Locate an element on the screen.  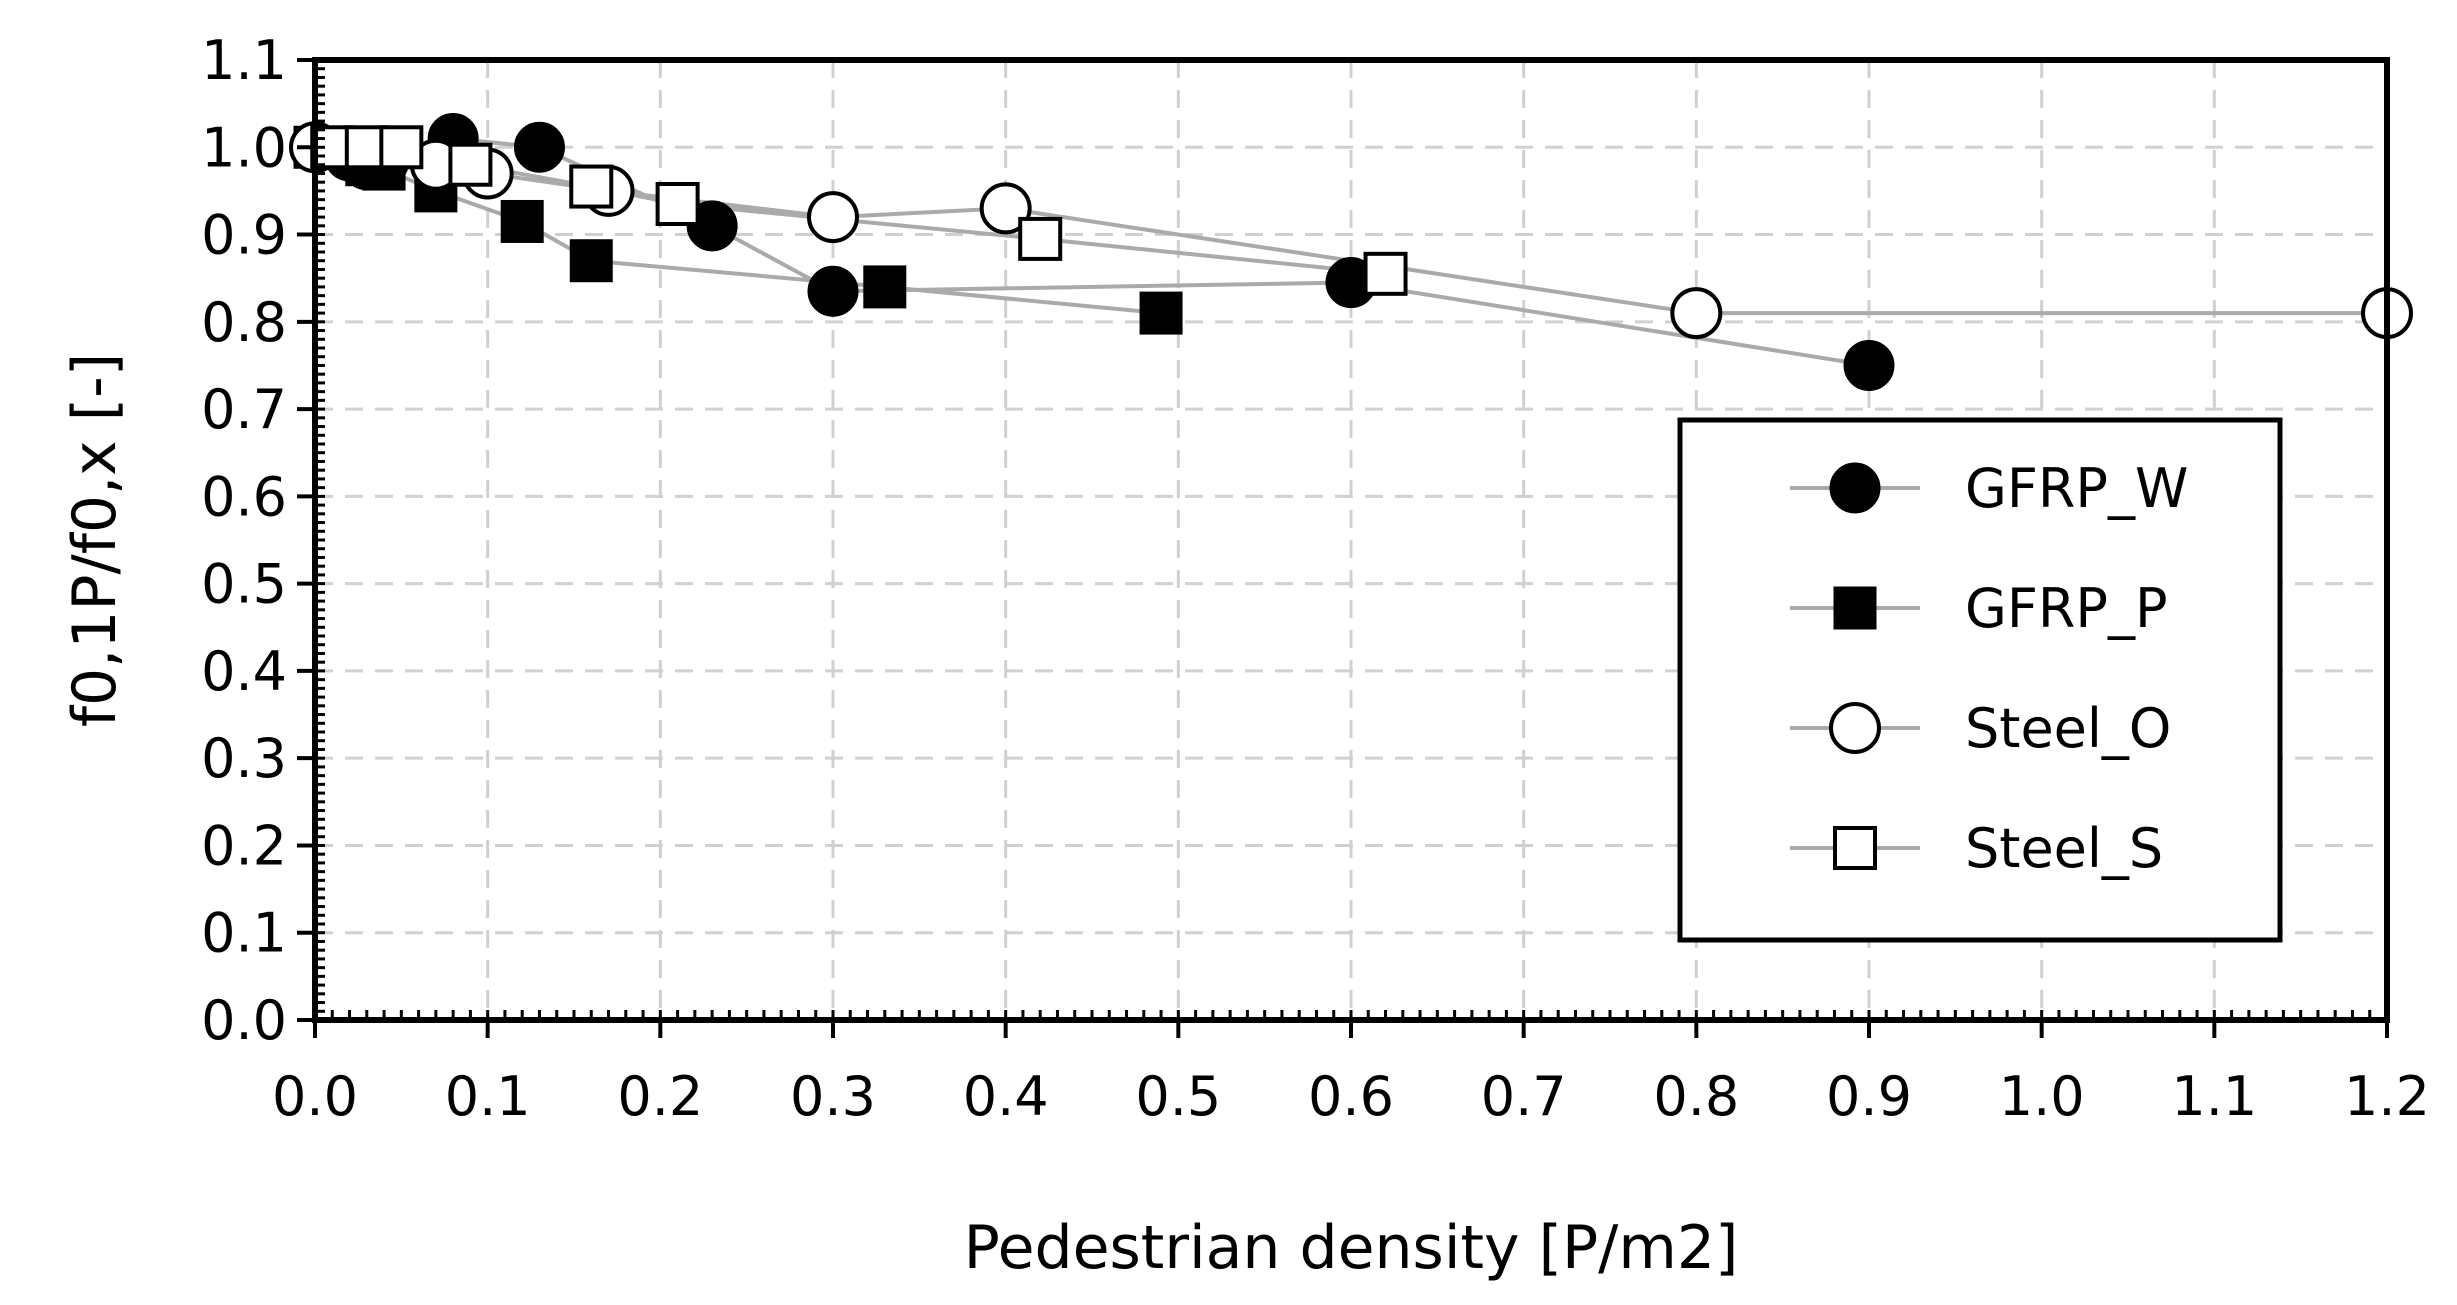
x-tick-label: 0.6 is located at coordinates (1351, 1096).